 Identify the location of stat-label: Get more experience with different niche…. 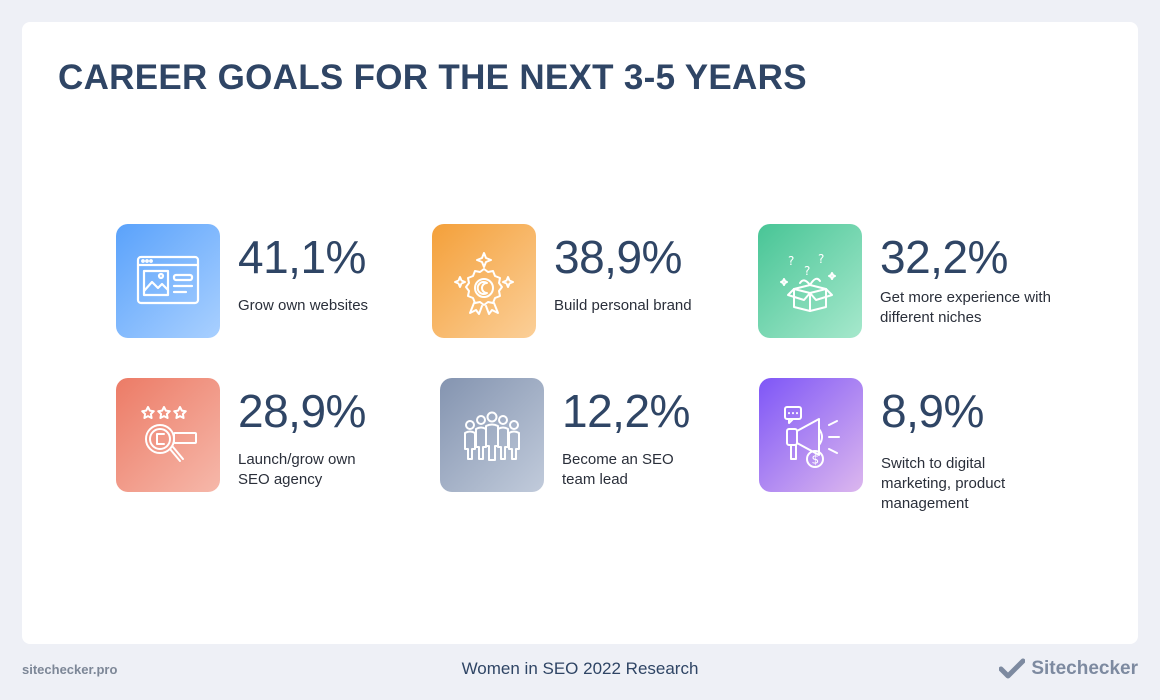
(965, 307).